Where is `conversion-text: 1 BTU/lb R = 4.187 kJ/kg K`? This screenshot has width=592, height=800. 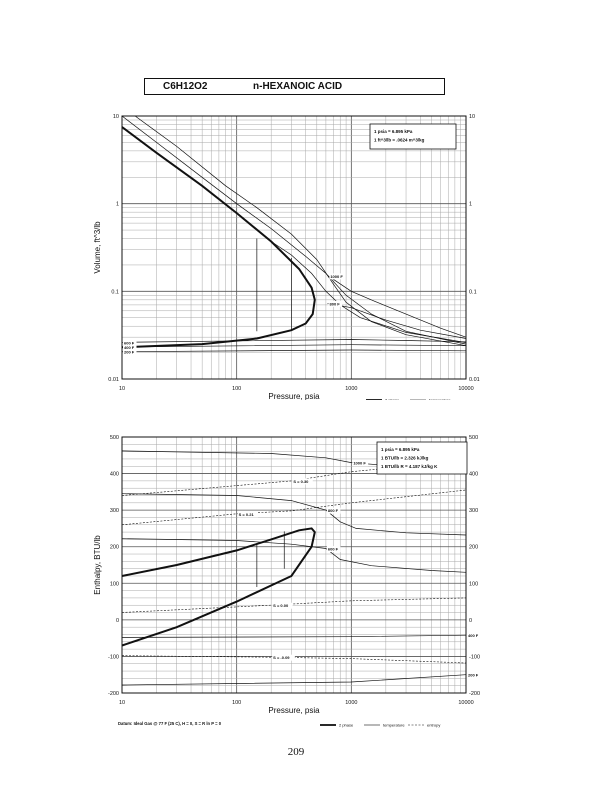
conversion-text: 1 BTU/lb R = 4.187 kJ/kg K is located at coordinates (409, 466).